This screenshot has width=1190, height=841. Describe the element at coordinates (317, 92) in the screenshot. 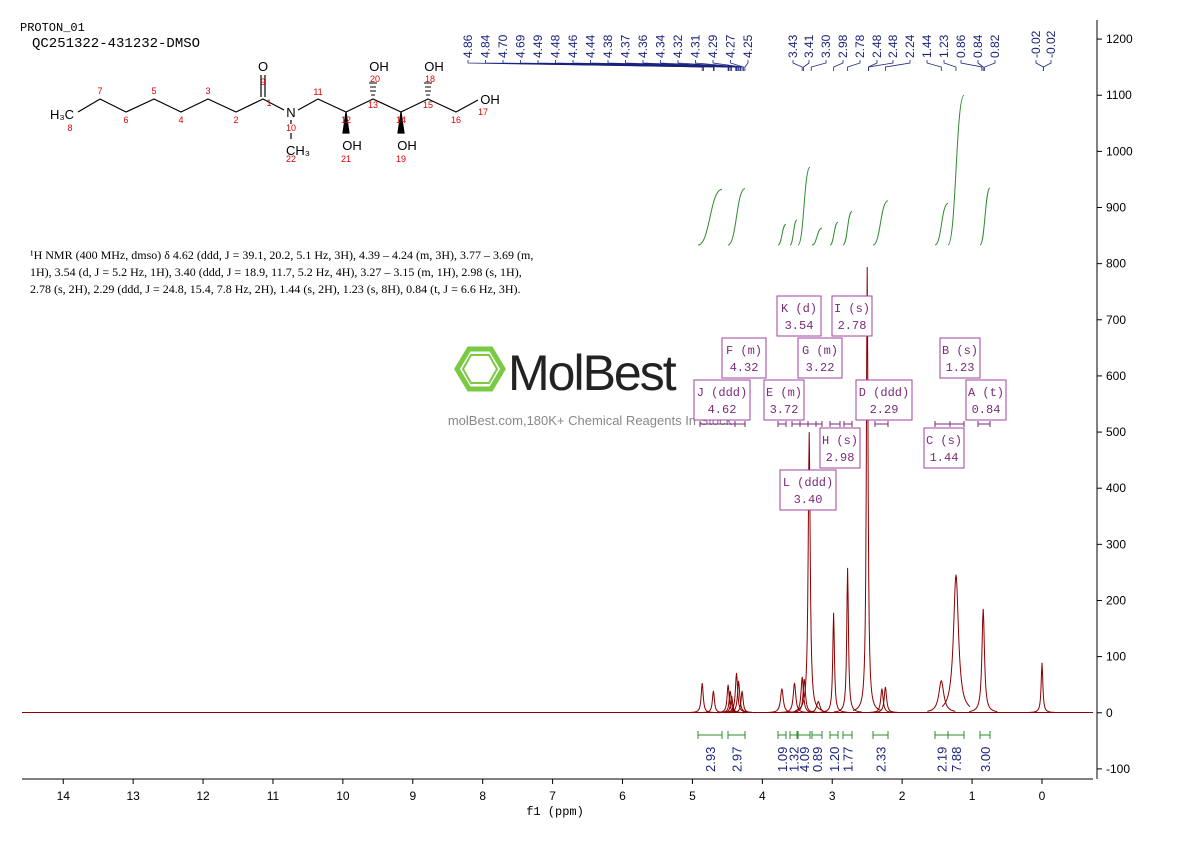

I see `atom-label: 11` at that location.